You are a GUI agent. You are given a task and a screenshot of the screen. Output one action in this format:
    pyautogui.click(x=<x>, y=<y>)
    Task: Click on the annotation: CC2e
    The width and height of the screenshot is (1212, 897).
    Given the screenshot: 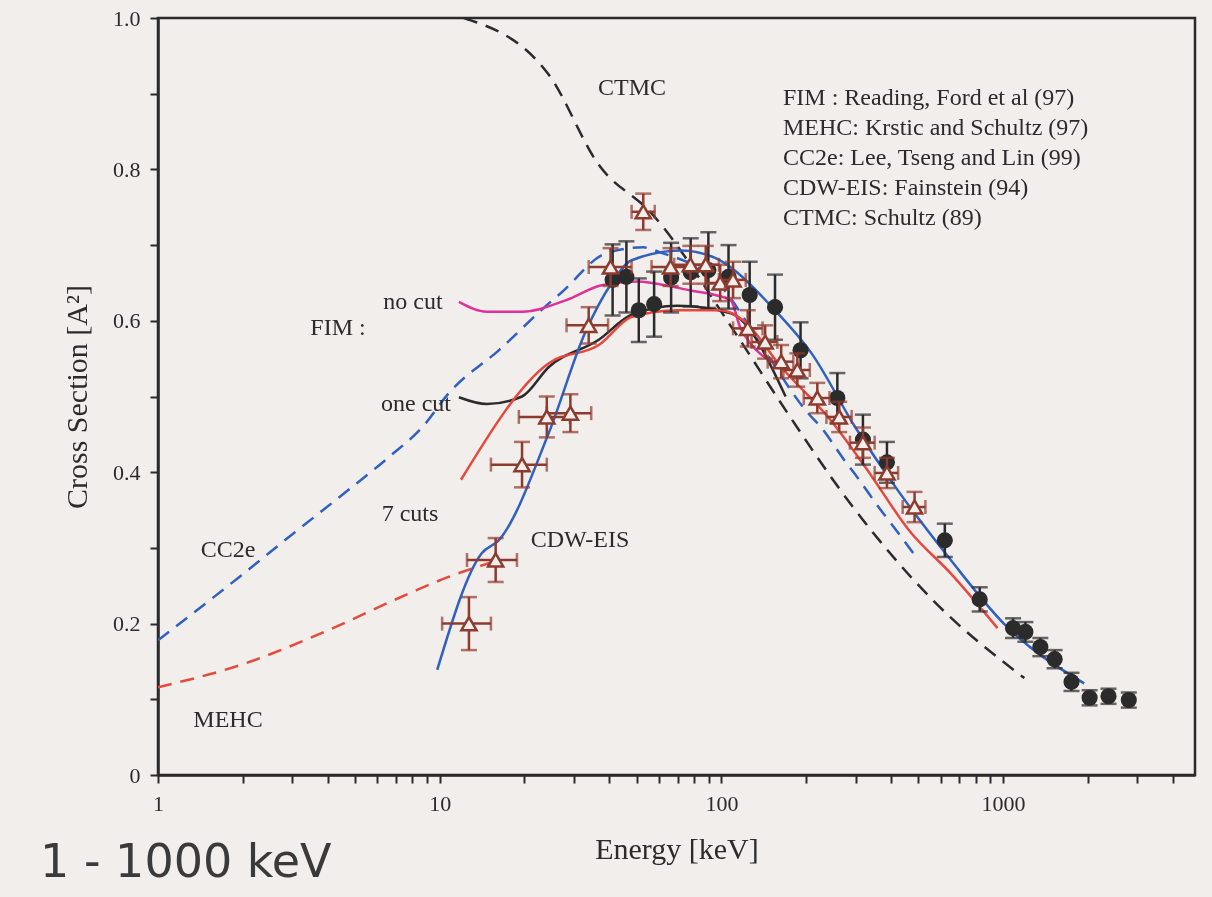 What is the action you would take?
    pyautogui.click(x=228, y=549)
    